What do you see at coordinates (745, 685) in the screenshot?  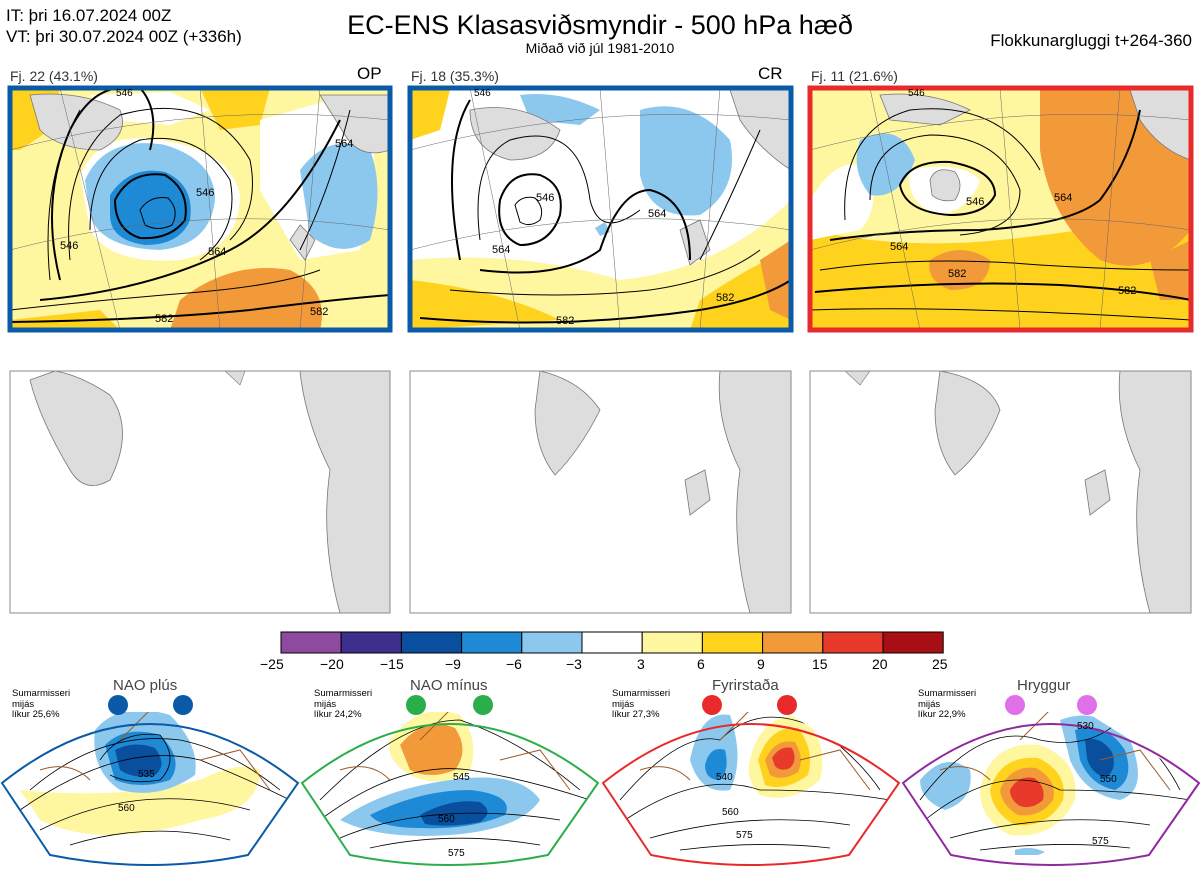 I see `regime-3-name: Fyrirstaða` at bounding box center [745, 685].